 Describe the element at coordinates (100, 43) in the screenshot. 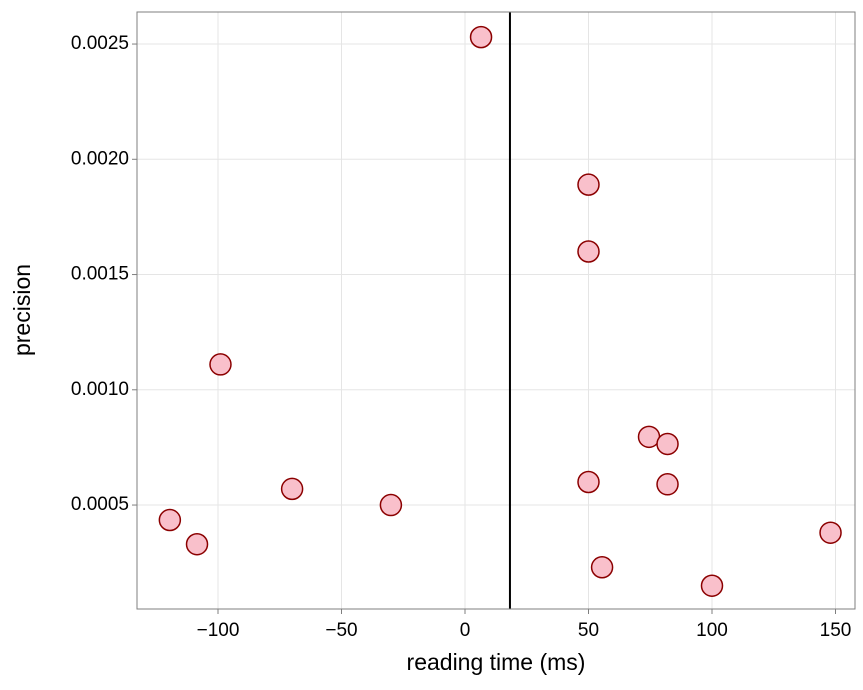

I see `y-tick-label: 0.0025` at that location.